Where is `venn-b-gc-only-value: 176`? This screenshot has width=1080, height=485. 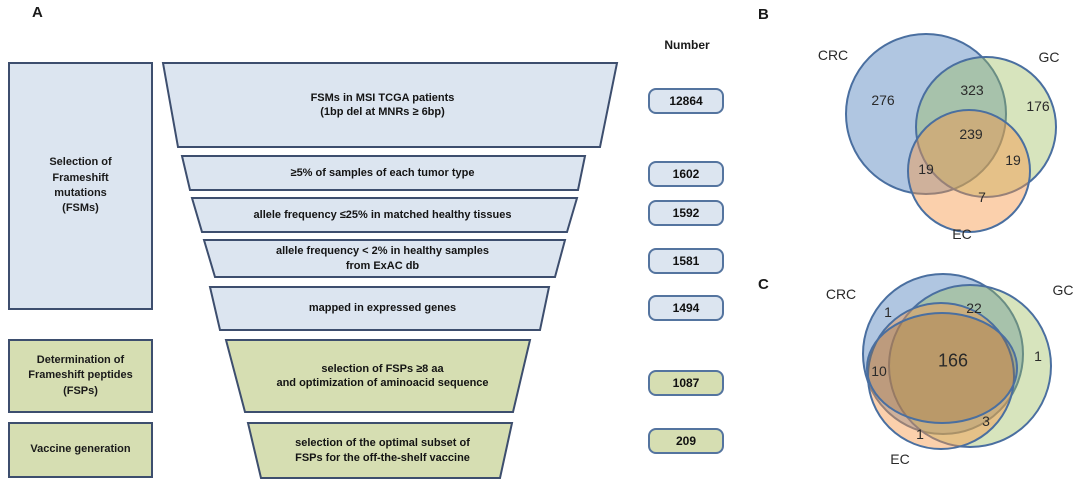
venn-b-gc-only-value: 176 is located at coordinates (1038, 106).